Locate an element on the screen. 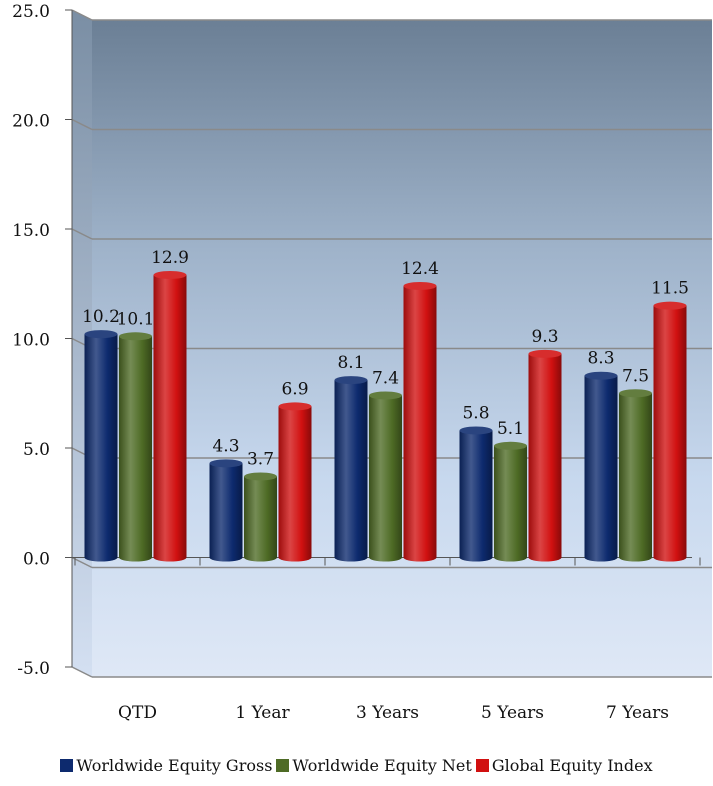  bar-value-label: 7.5 is located at coordinates (635, 376).